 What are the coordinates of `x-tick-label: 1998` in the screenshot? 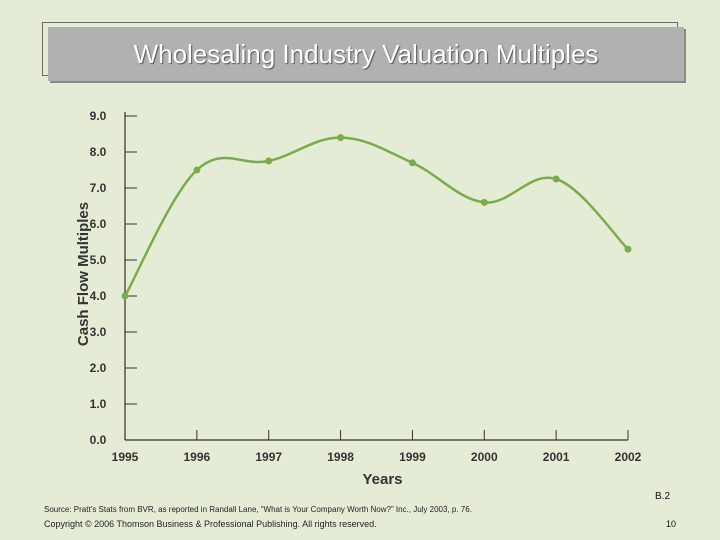 It's located at (340, 457).